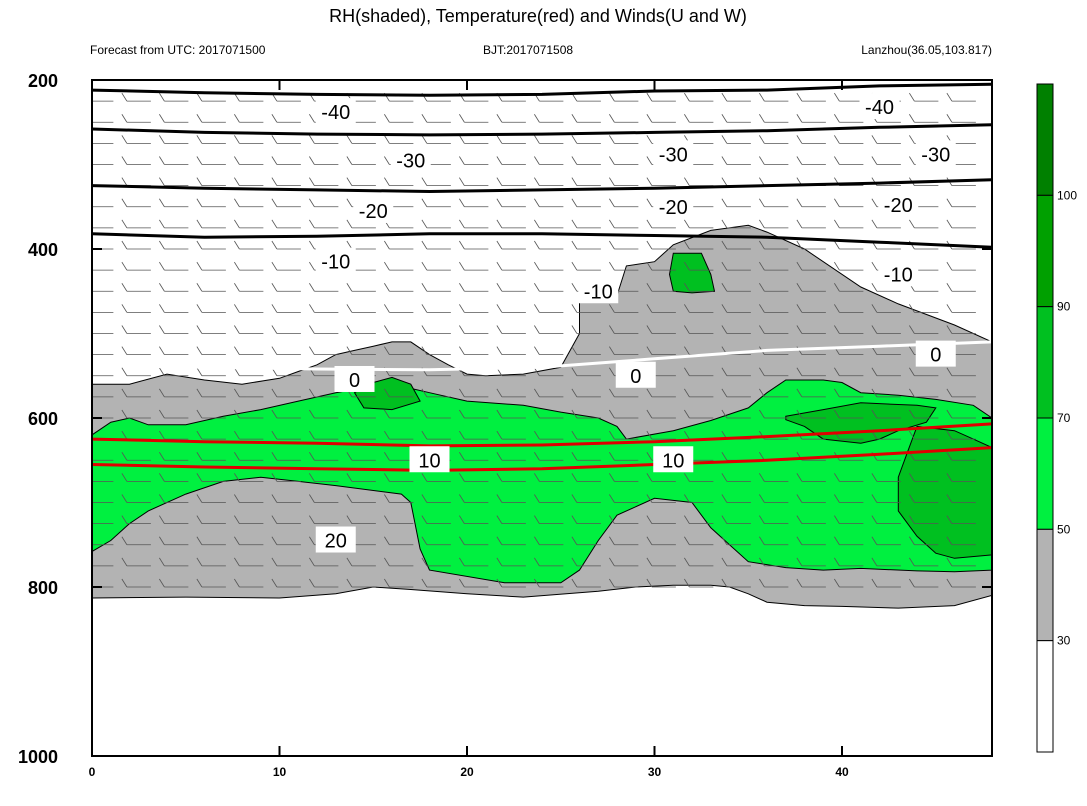 The width and height of the screenshot is (1087, 806). I want to click on contour-label-bg, so click(935, 353).